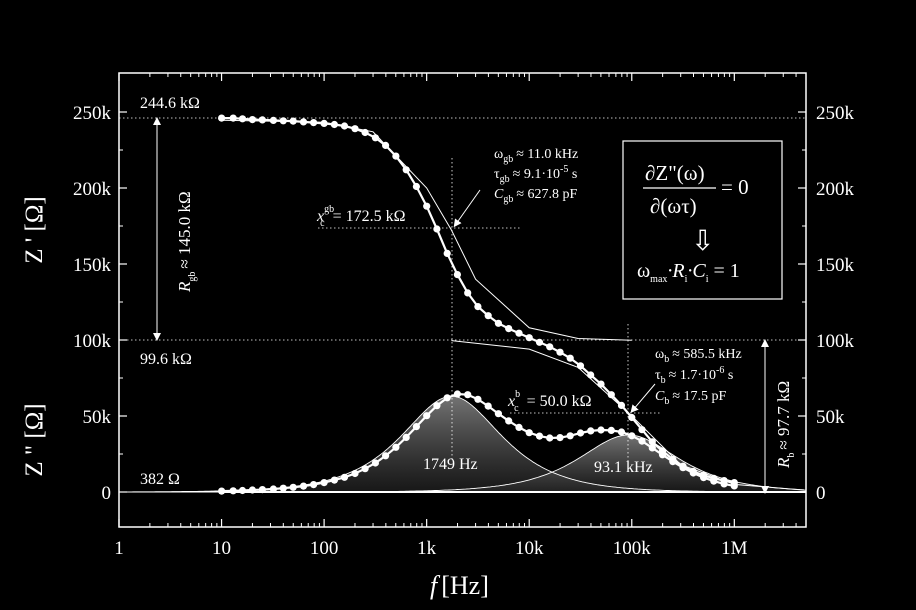 The height and width of the screenshot is (610, 916). What do you see at coordinates (361, 216) in the screenshot?
I see `xc-gb-label: xgb c = 172.5 kΩ` at bounding box center [361, 216].